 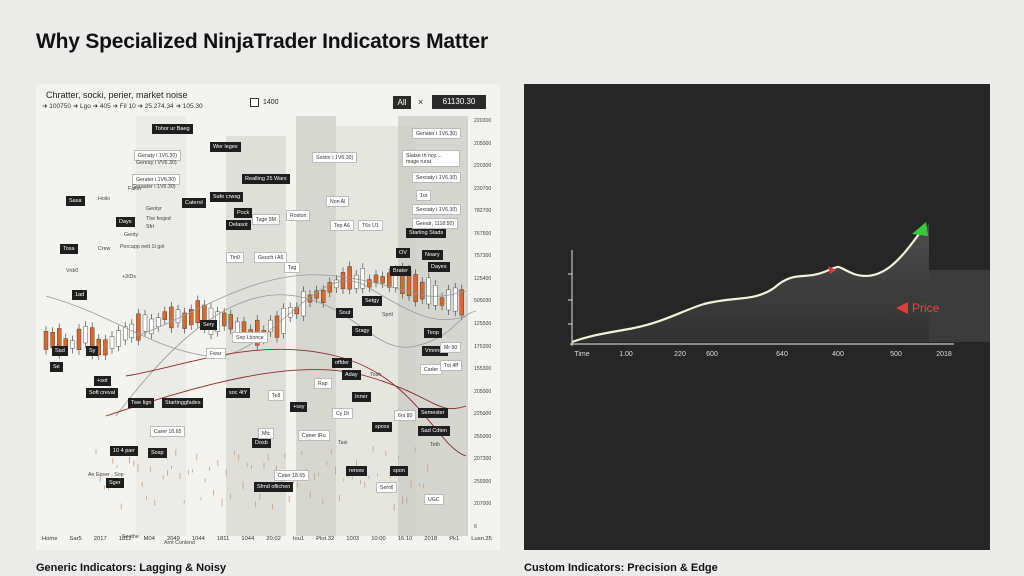 What do you see at coordinates (432, 255) in the screenshot?
I see `chart-tag: Noary` at bounding box center [432, 255].